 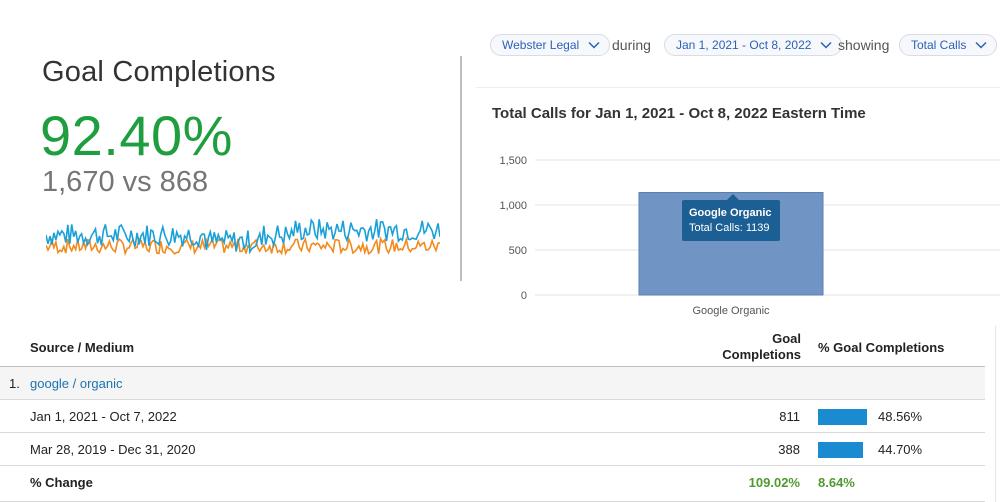 I want to click on sparkline-current-series, so click(x=243, y=236).